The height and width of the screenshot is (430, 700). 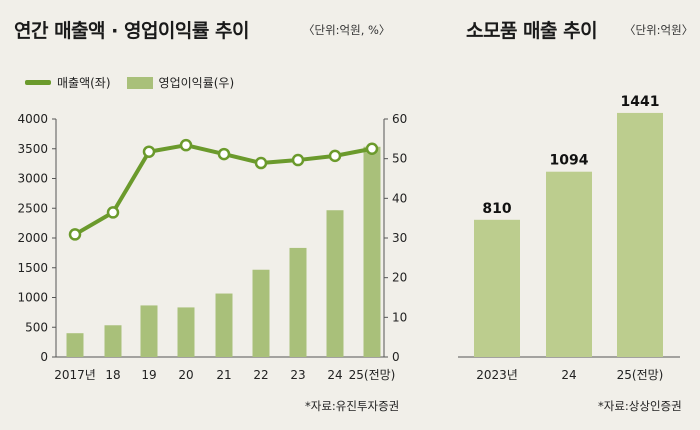 I want to click on right-chart-unit: 〈단위:억원〉, so click(x=659, y=30).